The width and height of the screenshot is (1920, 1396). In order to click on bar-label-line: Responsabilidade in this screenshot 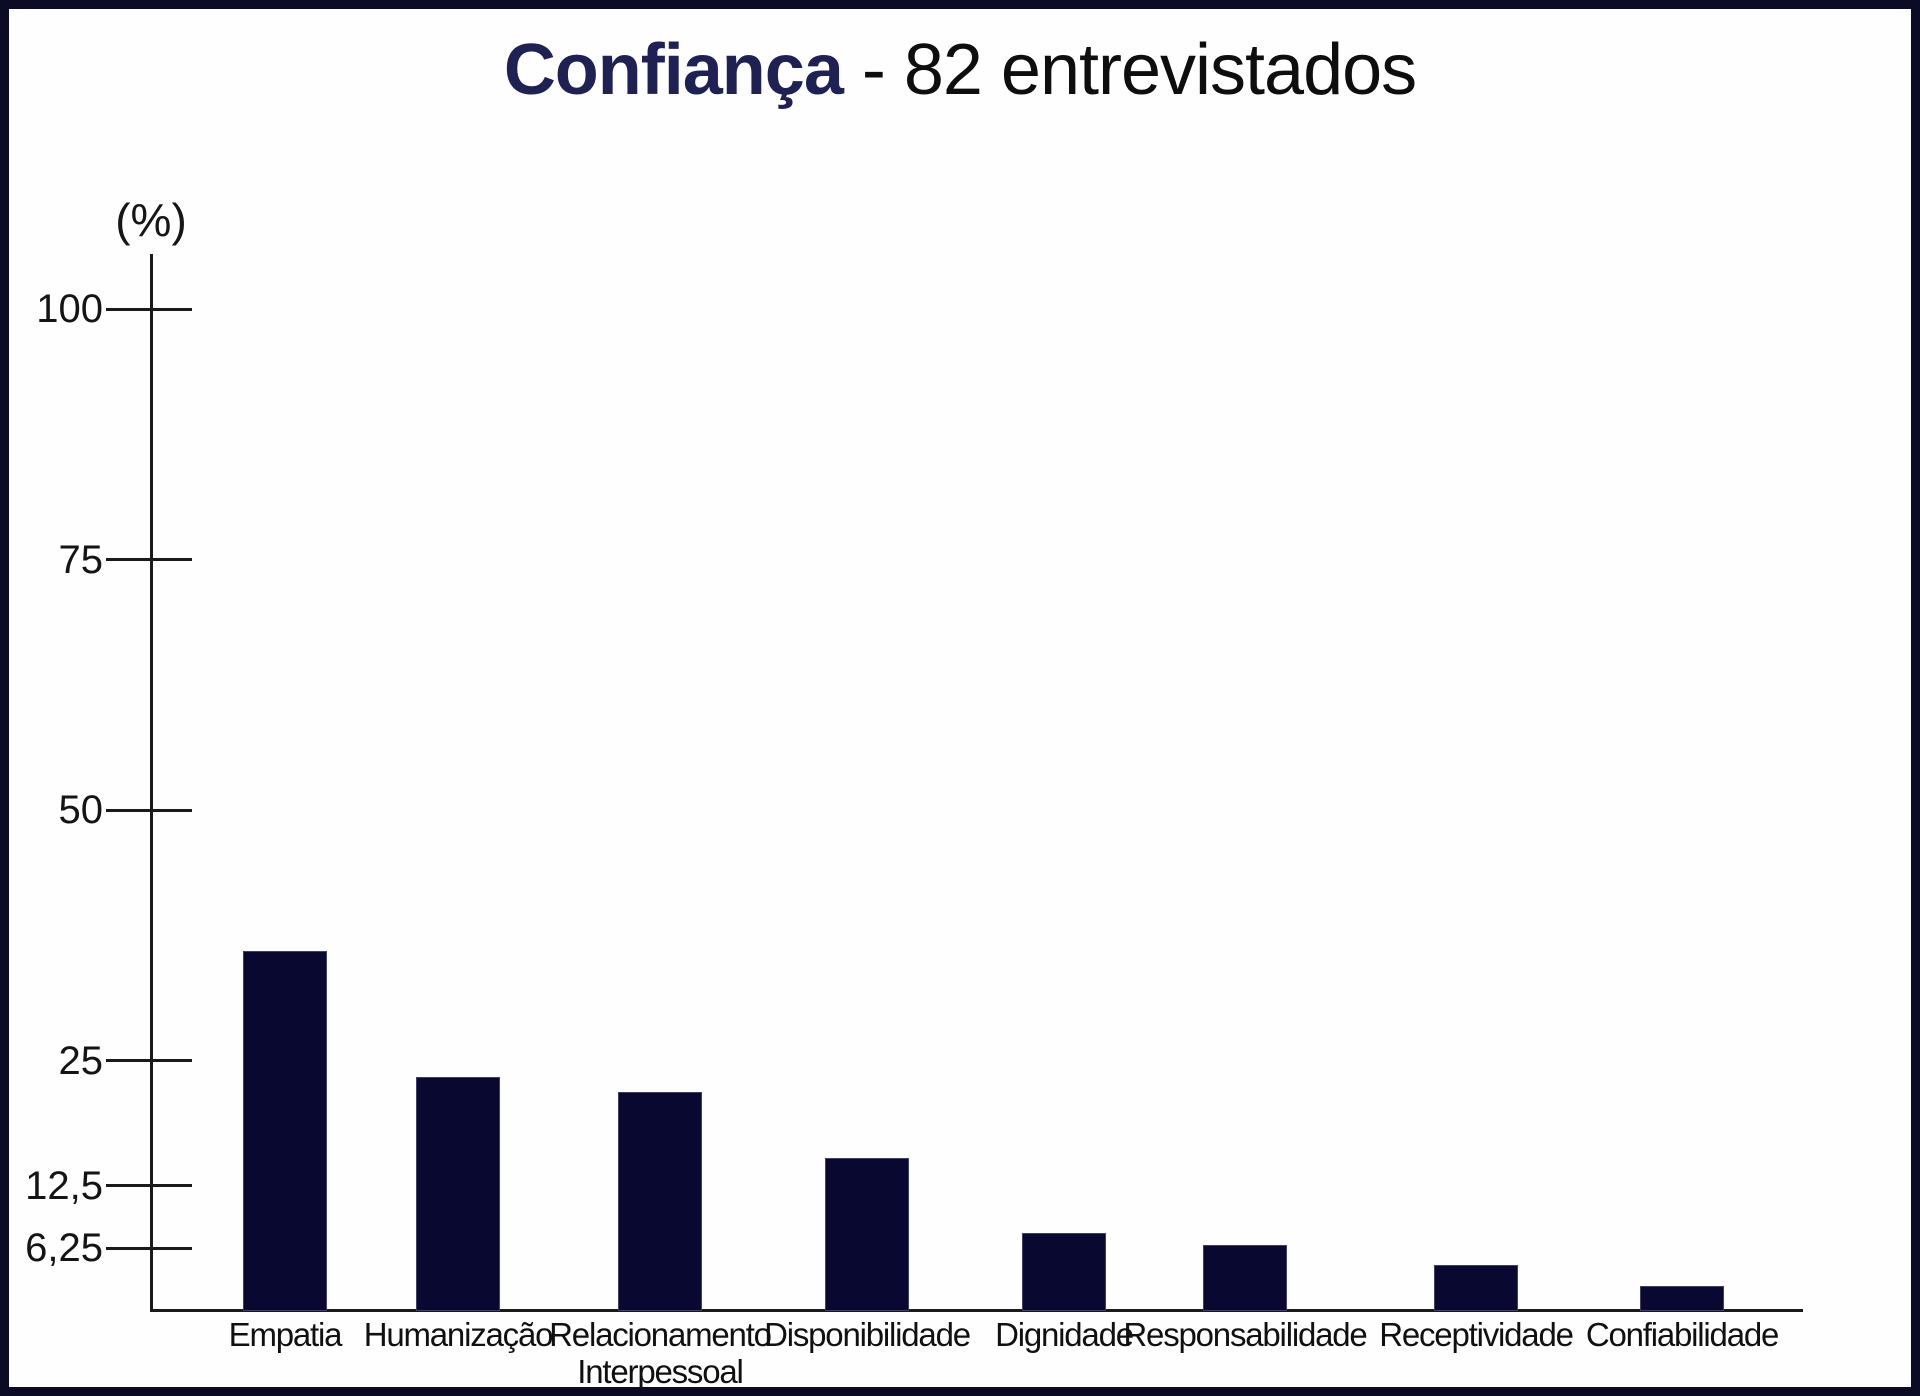, I will do `click(1245, 1334)`.